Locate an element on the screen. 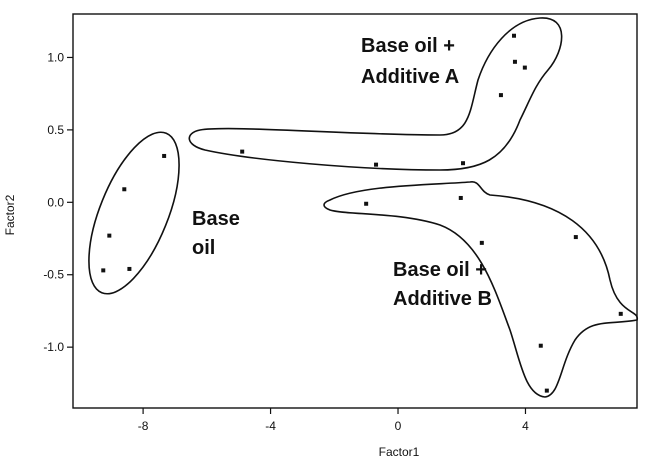  y-tick-label: -1.0 is located at coordinates (53, 347).